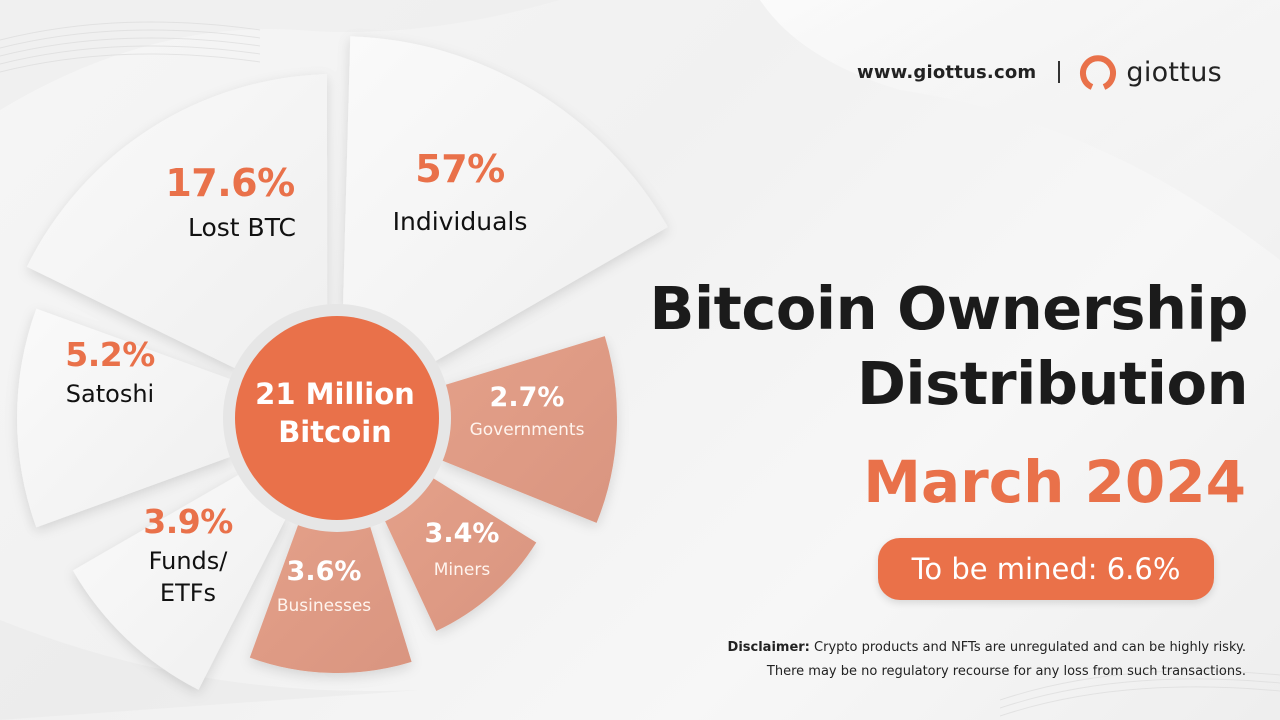 Image resolution: width=1280 pixels, height=720 pixels. I want to click on disclaimer-label: Disclaimer:, so click(768, 647).